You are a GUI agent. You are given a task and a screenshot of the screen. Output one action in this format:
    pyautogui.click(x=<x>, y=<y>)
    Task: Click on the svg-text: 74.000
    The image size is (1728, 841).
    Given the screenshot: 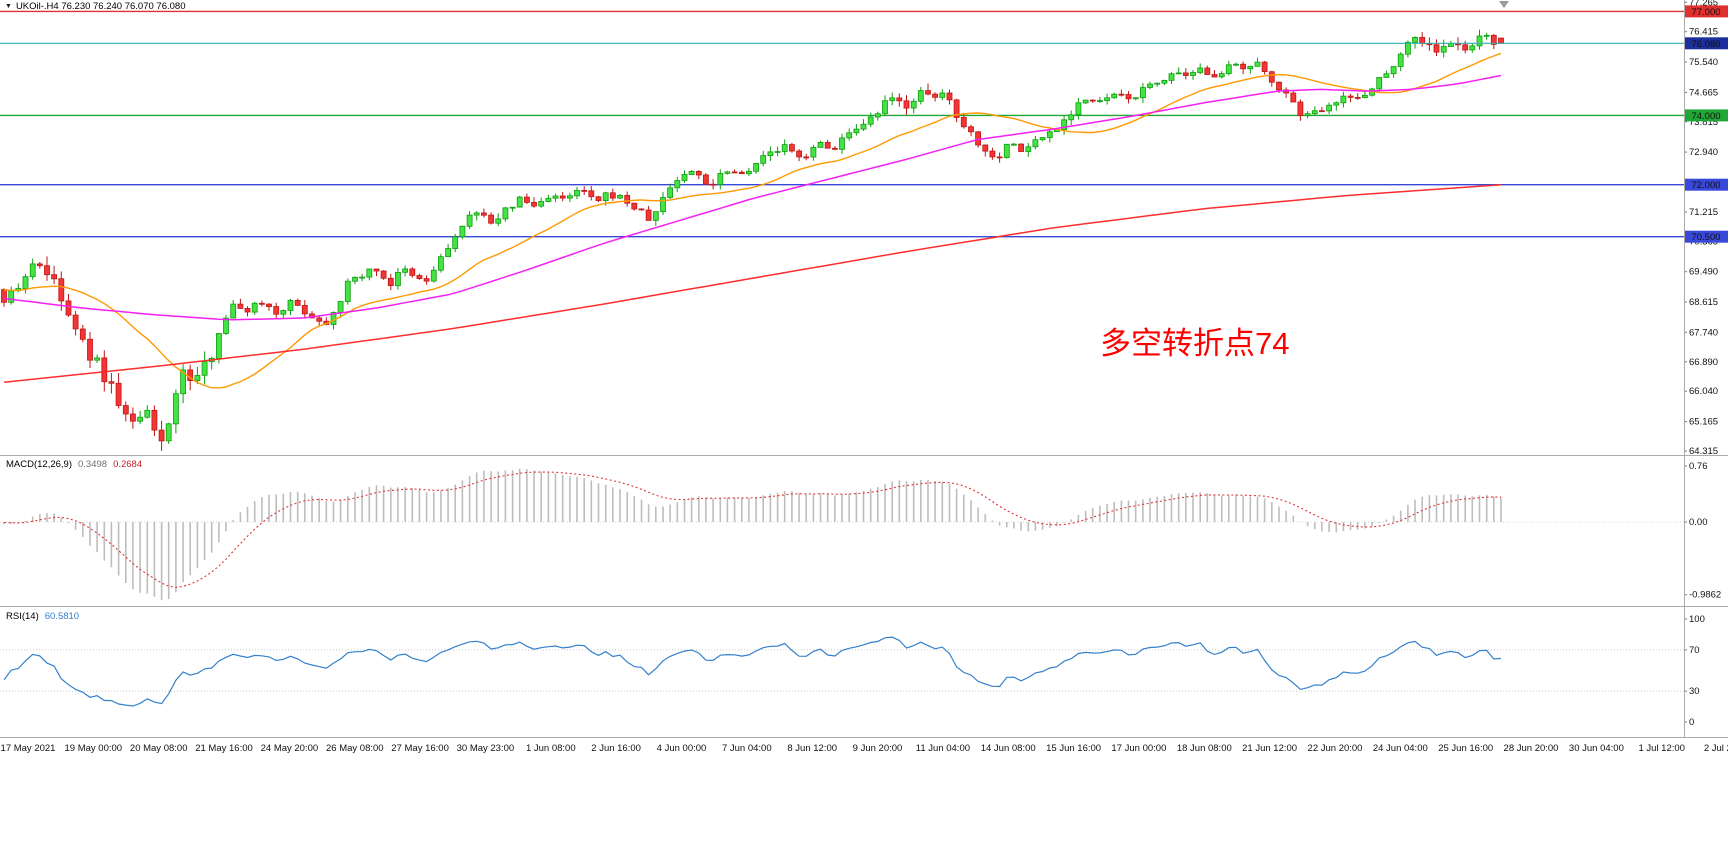 What is the action you would take?
    pyautogui.click(x=1705, y=116)
    